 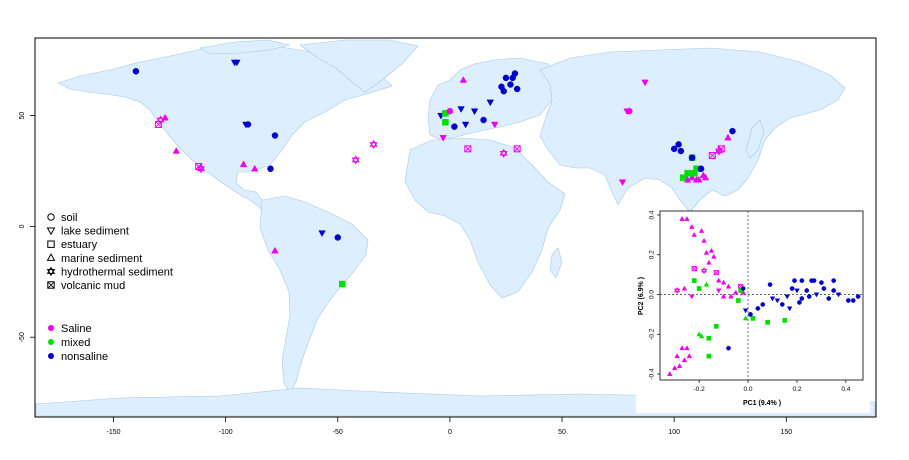 What do you see at coordinates (652, 254) in the screenshot?
I see `inset-y-tick-label: 0.2` at bounding box center [652, 254].